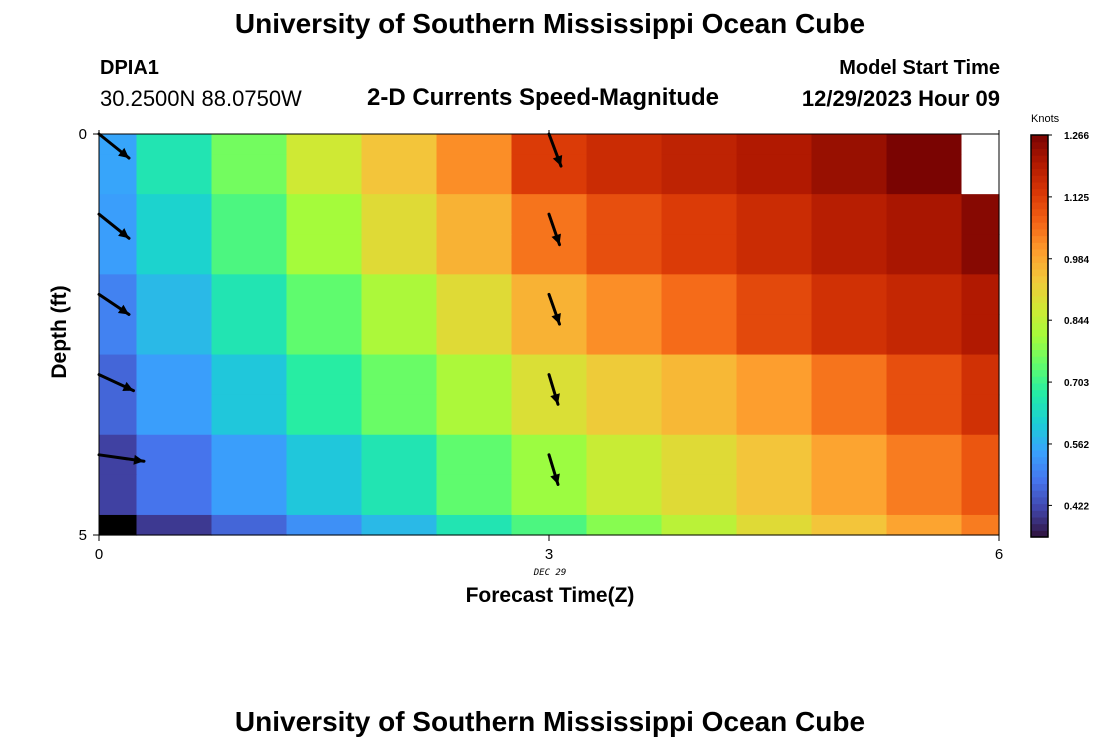  I want to click on colorbar-tick-label: 0.984, so click(1076, 260).